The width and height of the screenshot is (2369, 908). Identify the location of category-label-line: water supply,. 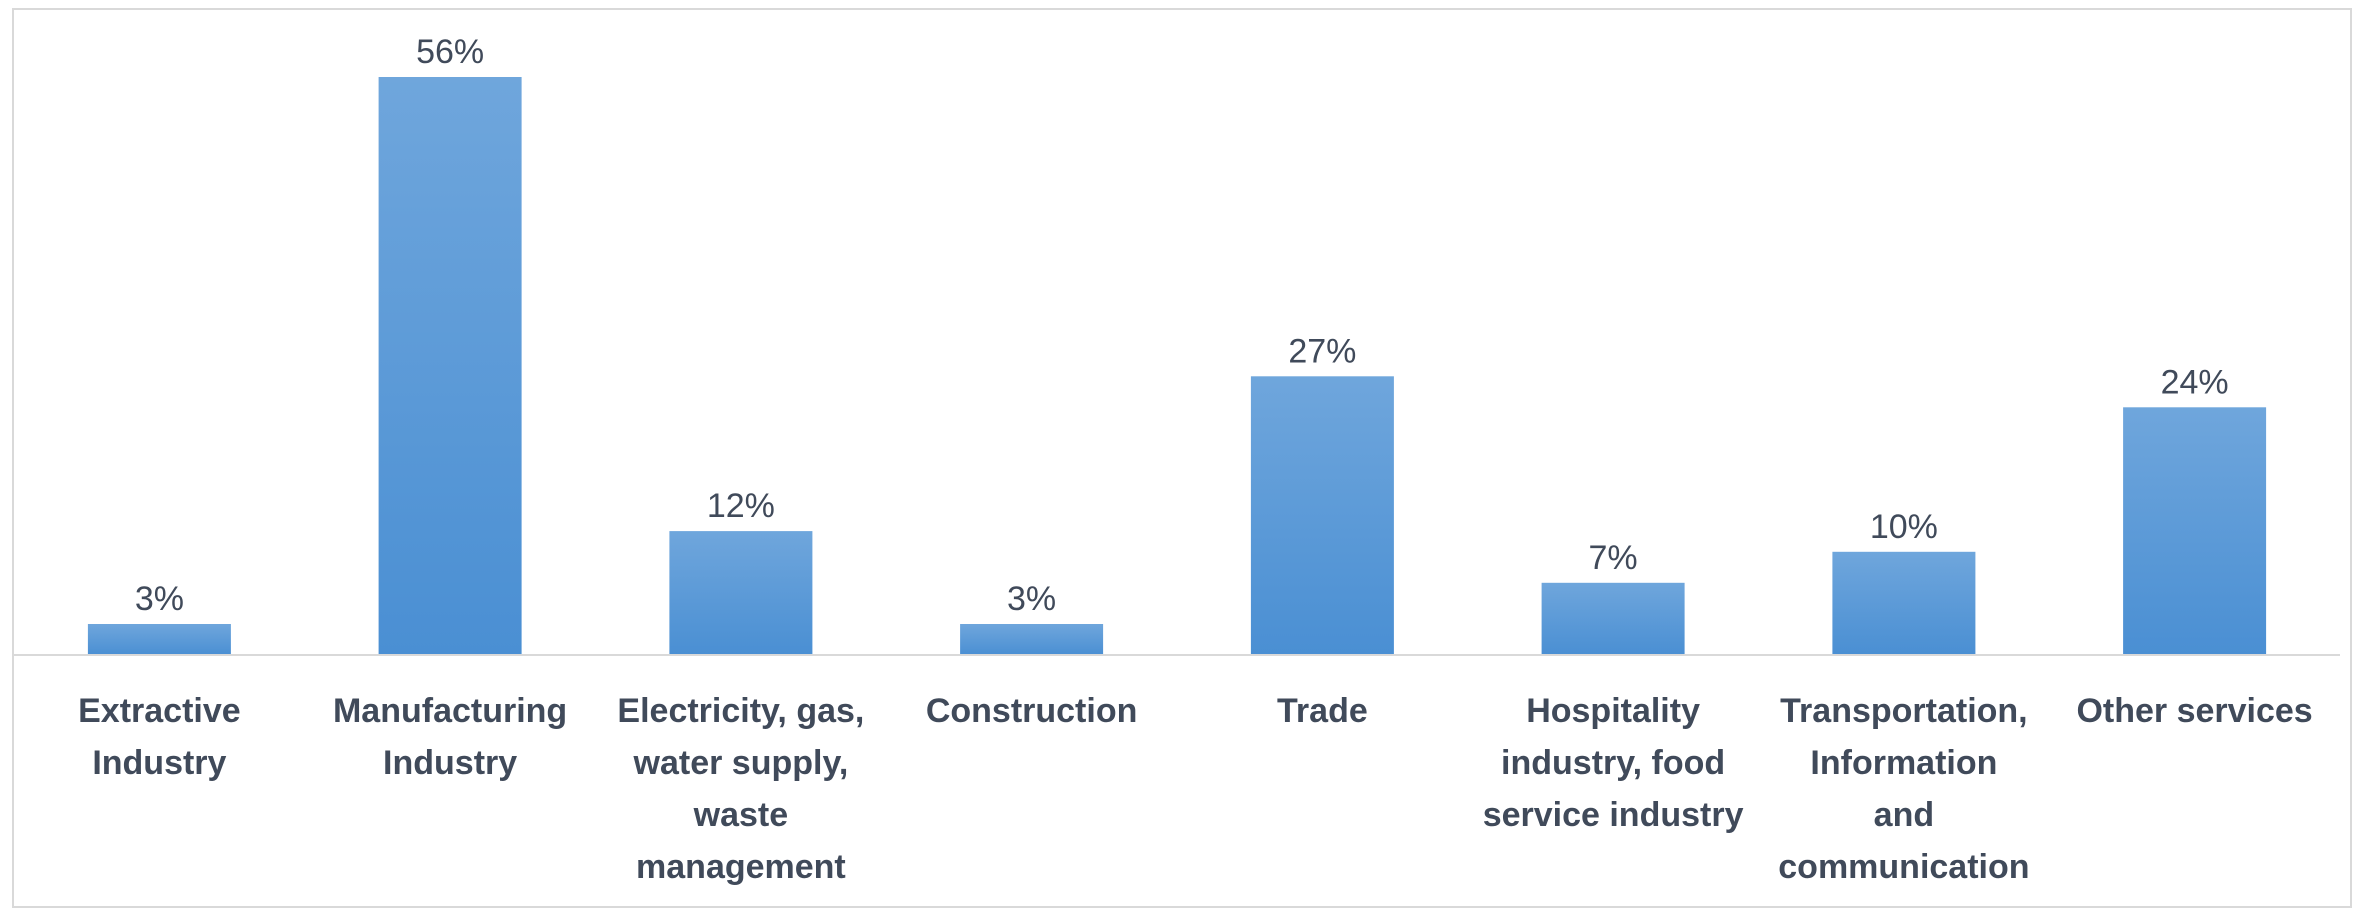
(741, 763).